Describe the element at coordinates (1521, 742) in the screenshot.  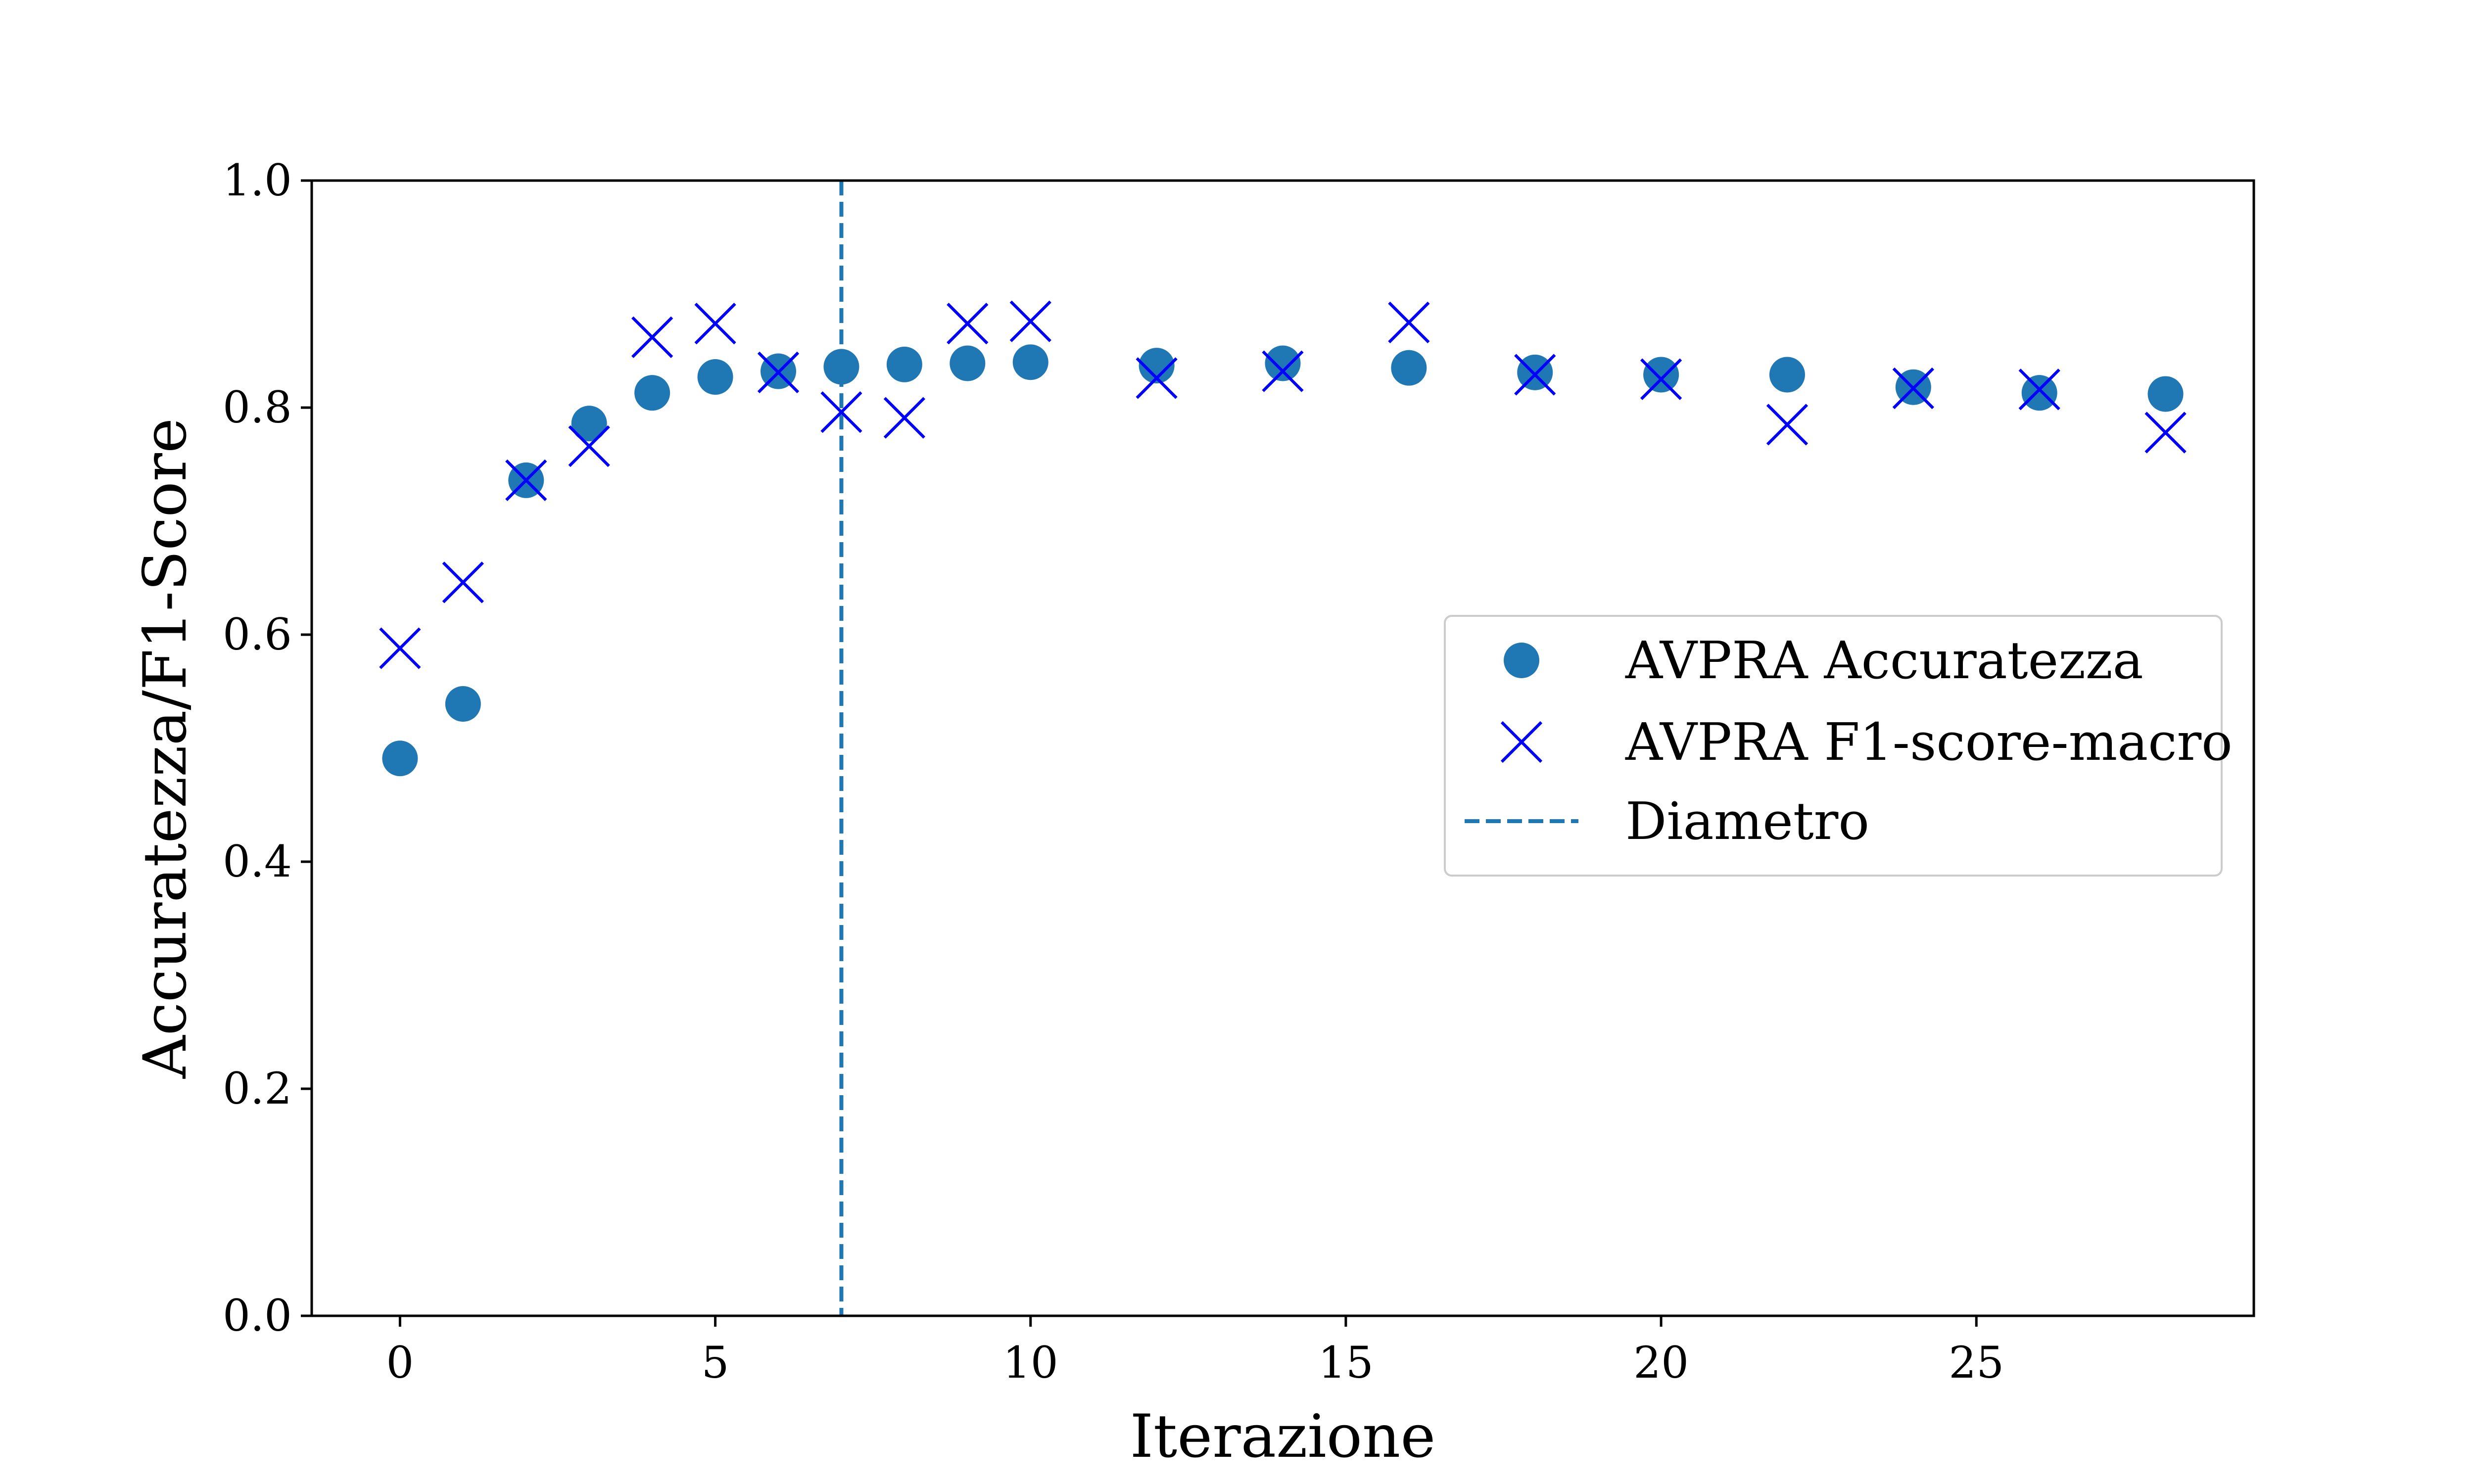
I see `legend-marker-f1-score` at that location.